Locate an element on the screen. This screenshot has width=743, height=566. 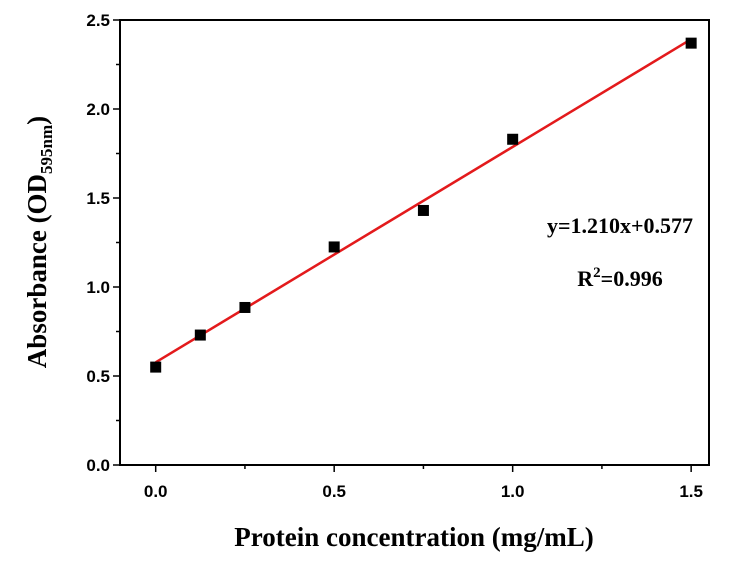
x-tick-label: 1.0 is located at coordinates (513, 491).